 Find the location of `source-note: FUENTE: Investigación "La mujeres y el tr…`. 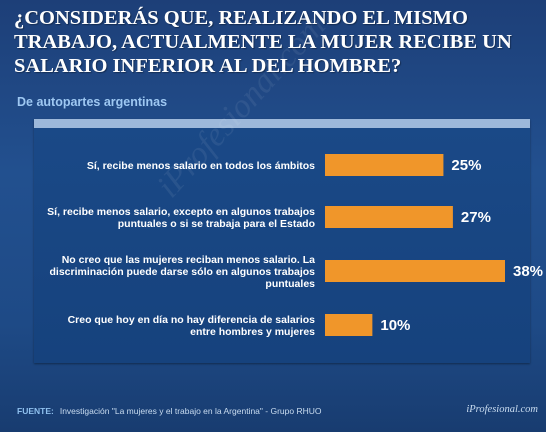

source-note: FUENTE: Investigación "La mujeres y el tr… is located at coordinates (169, 411).